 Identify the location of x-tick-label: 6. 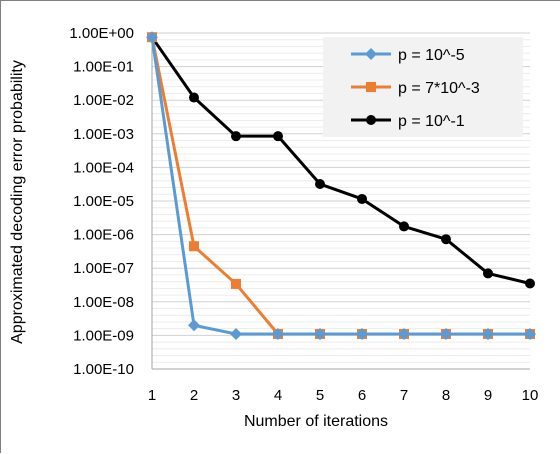
(362, 395).